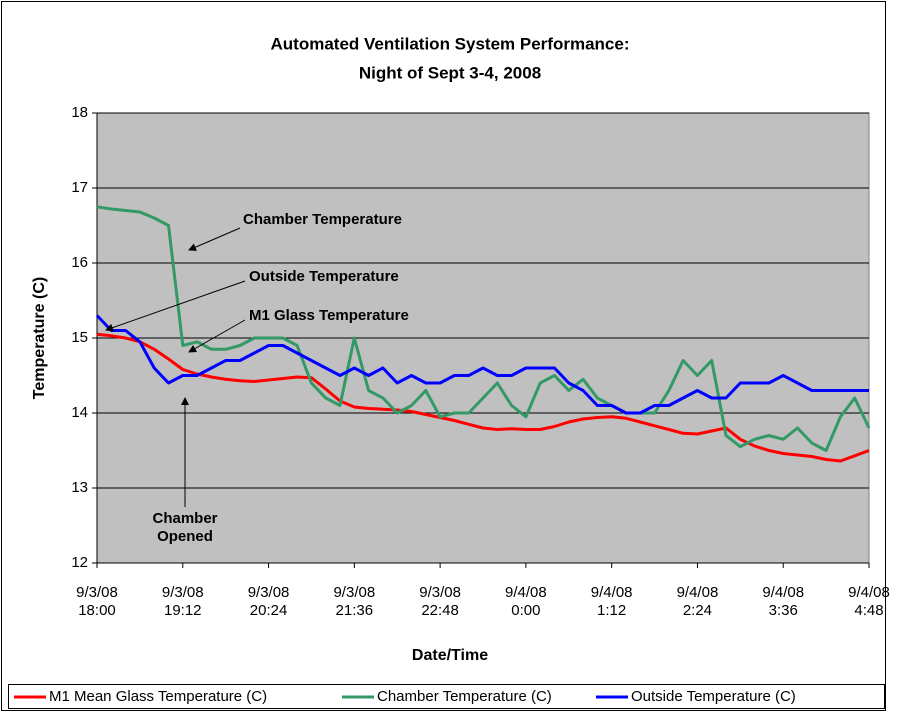 This screenshot has width=901, height=721. What do you see at coordinates (182, 601) in the screenshot?
I see `x-tick-label: 9/3/08 19:12` at bounding box center [182, 601].